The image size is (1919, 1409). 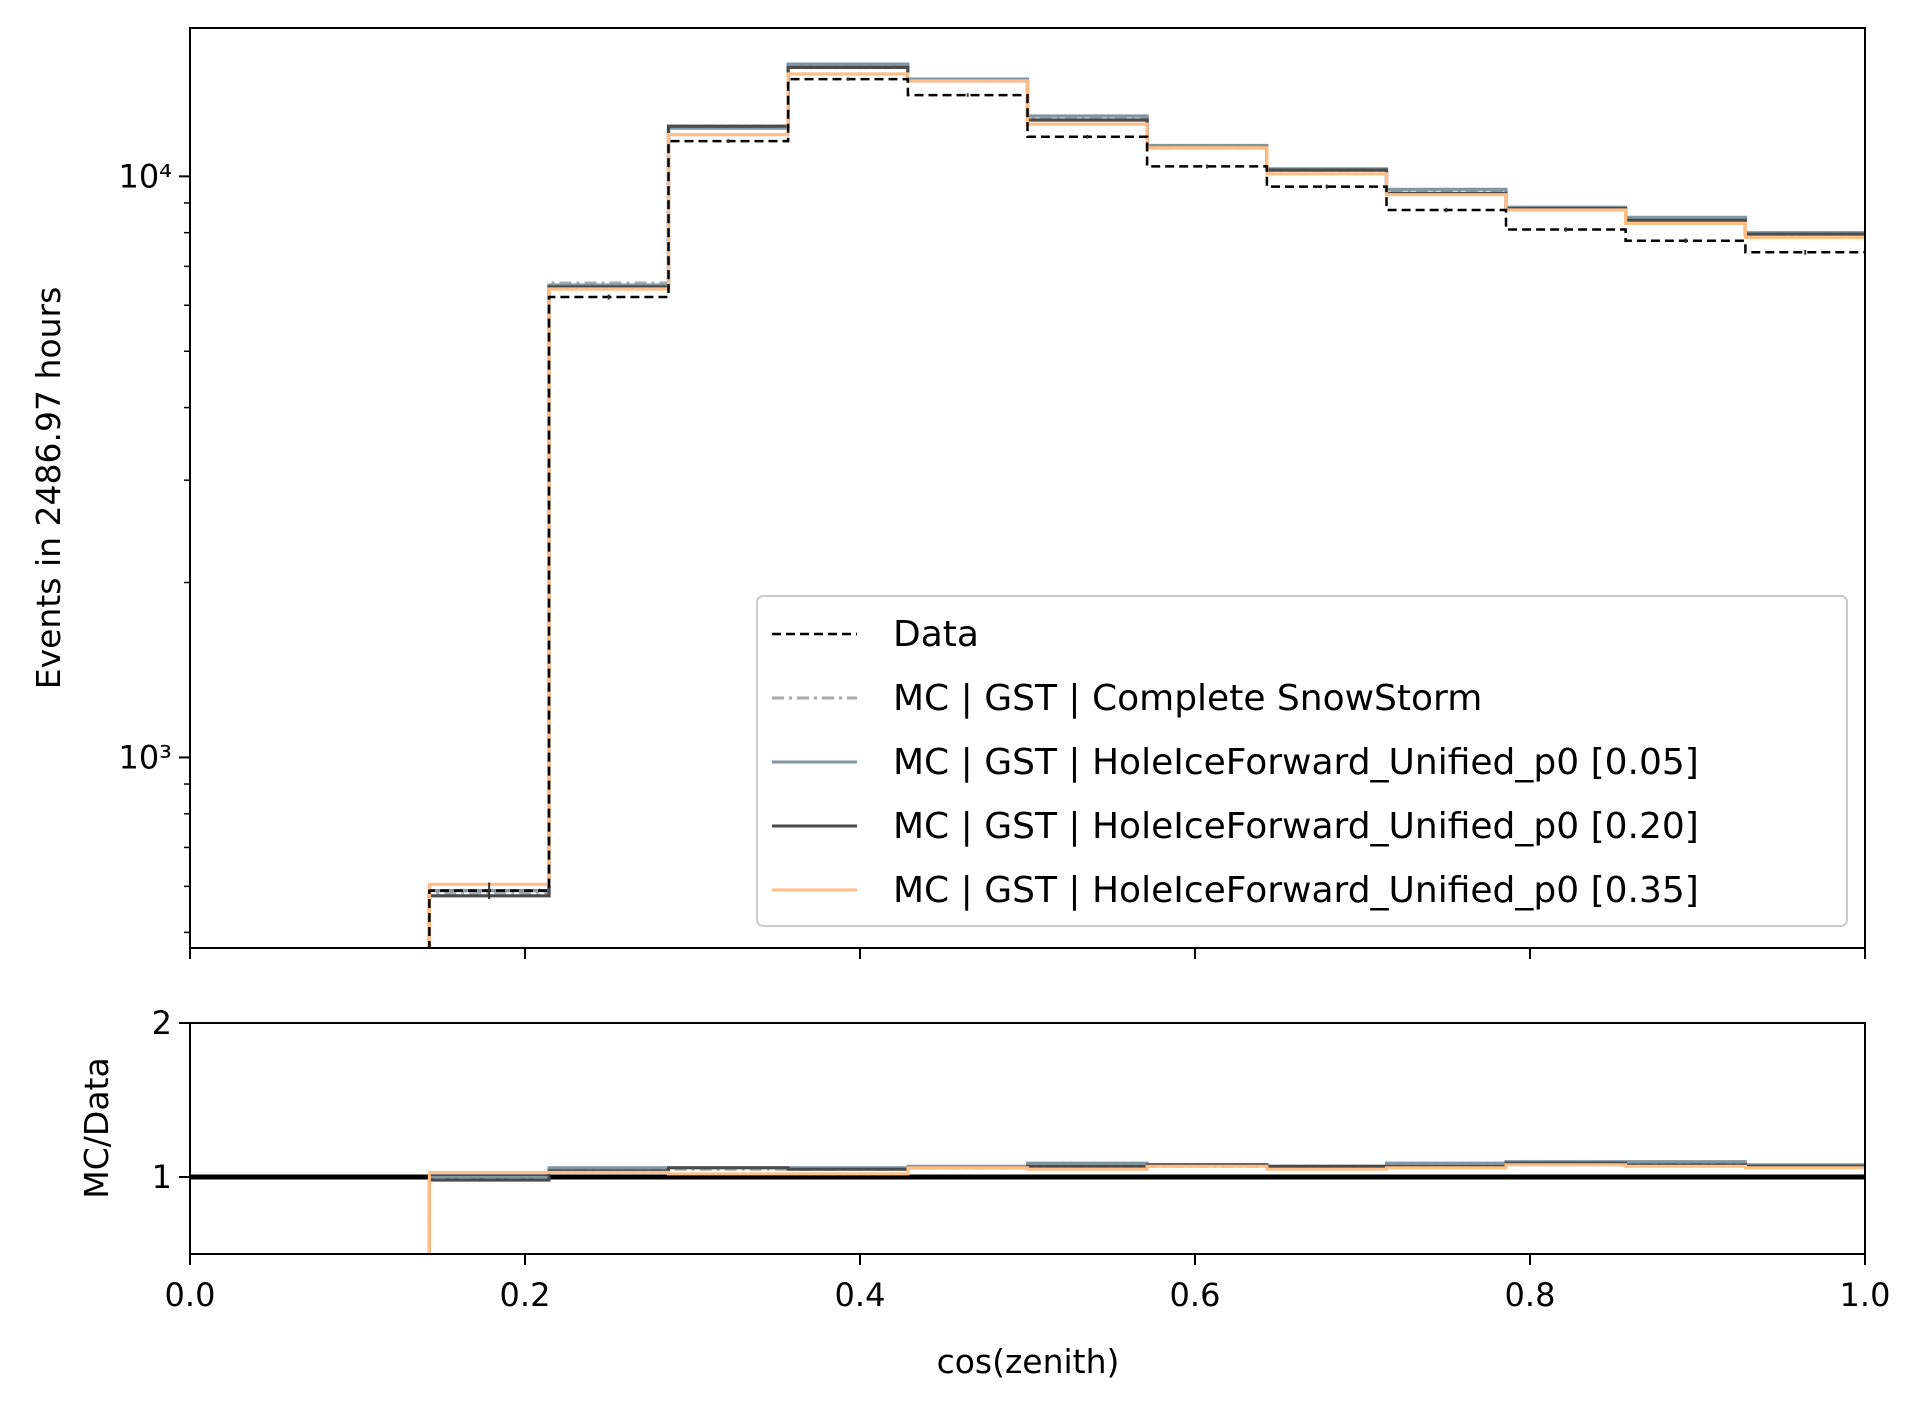 What do you see at coordinates (190, 1295) in the screenshot?
I see `x-tick-label: 0.0` at bounding box center [190, 1295].